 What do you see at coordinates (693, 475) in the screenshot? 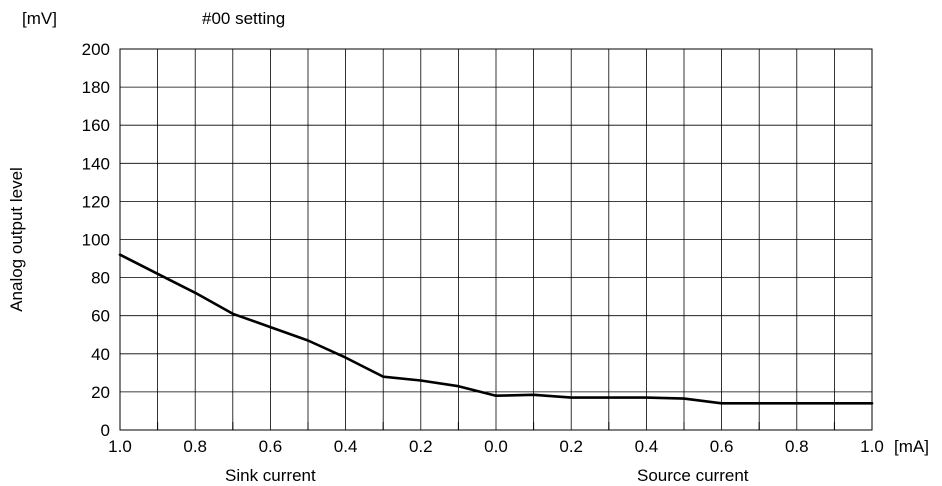
I see `source-current-label: Source current` at bounding box center [693, 475].